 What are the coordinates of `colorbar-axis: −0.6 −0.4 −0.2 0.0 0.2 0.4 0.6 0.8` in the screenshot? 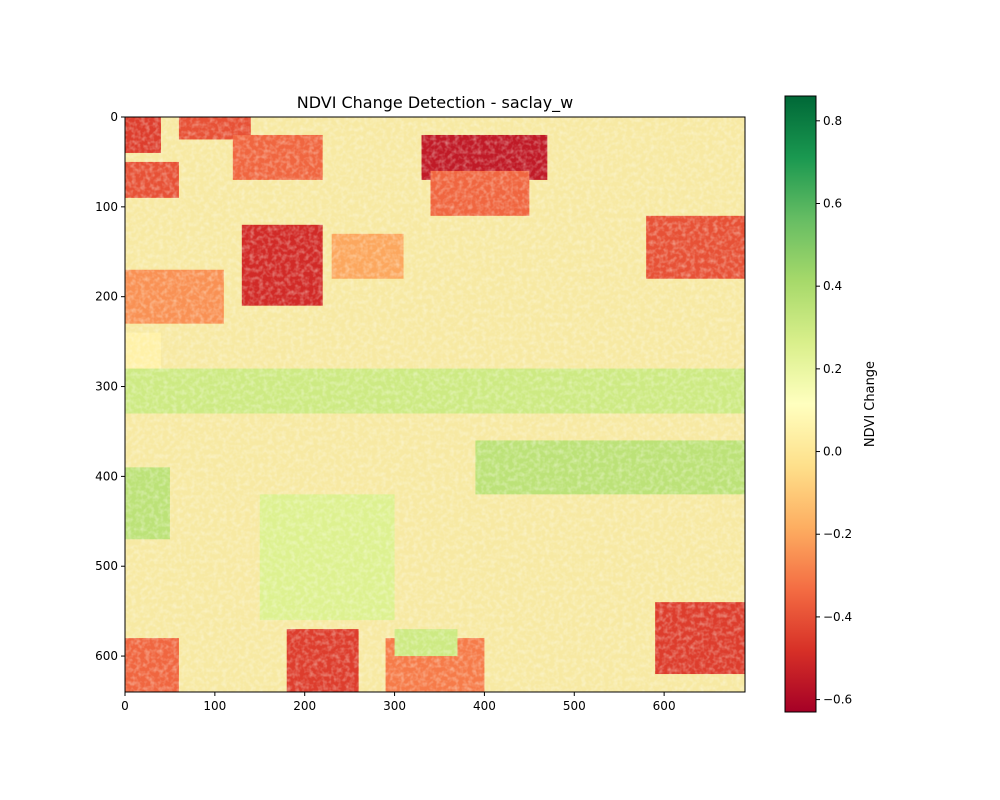 It's located at (834, 410).